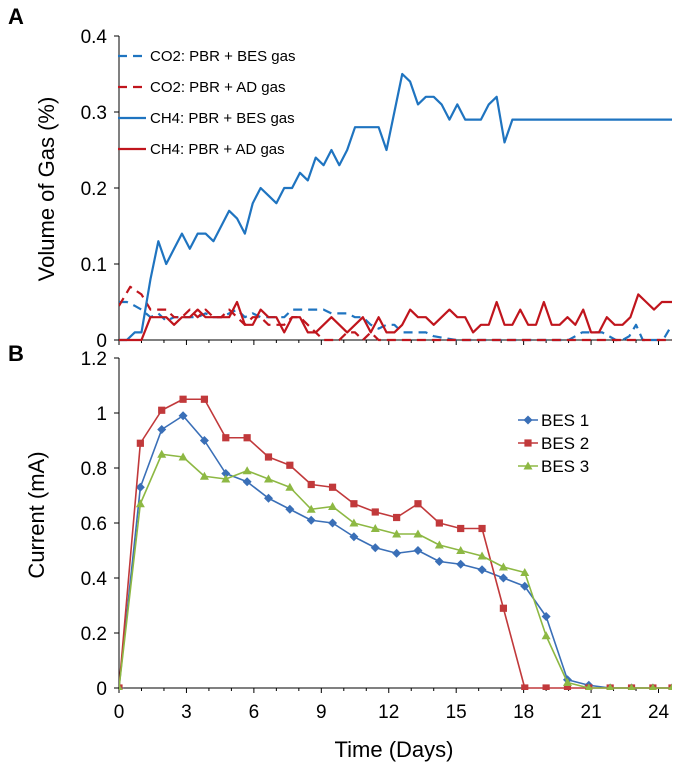  Describe the element at coordinates (456, 712) in the screenshot. I see `x-tick-label: 15` at that location.